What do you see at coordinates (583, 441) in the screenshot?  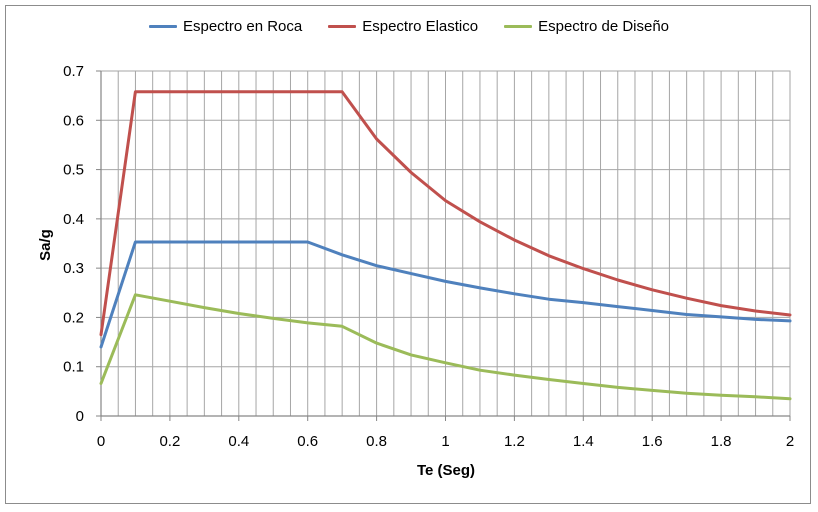 I see `x-tick-label: 1.4` at bounding box center [583, 441].